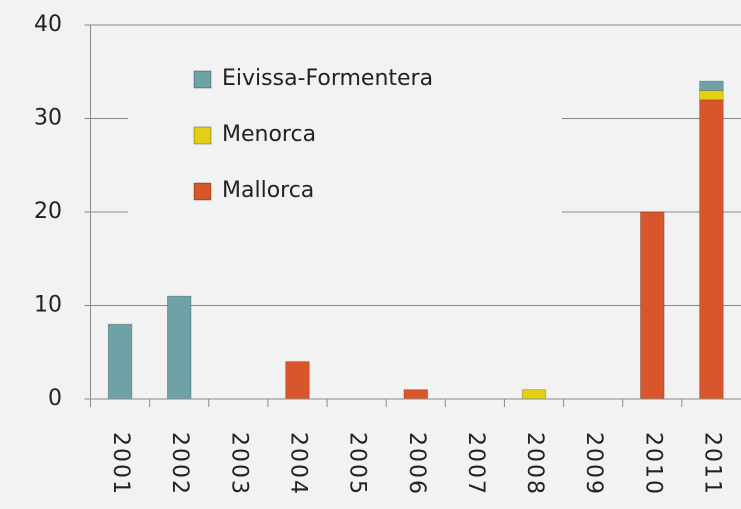 Image resolution: width=741 pixels, height=509 pixels. What do you see at coordinates (48, 118) in the screenshot?
I see `y-tick-label: 30` at bounding box center [48, 118].